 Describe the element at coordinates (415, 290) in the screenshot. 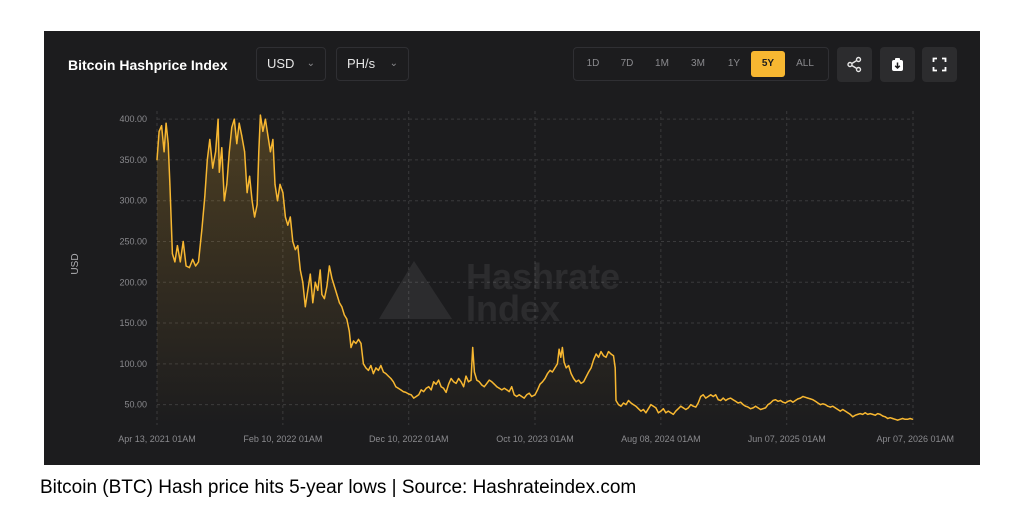

I see `watermark-logo-icon` at that location.